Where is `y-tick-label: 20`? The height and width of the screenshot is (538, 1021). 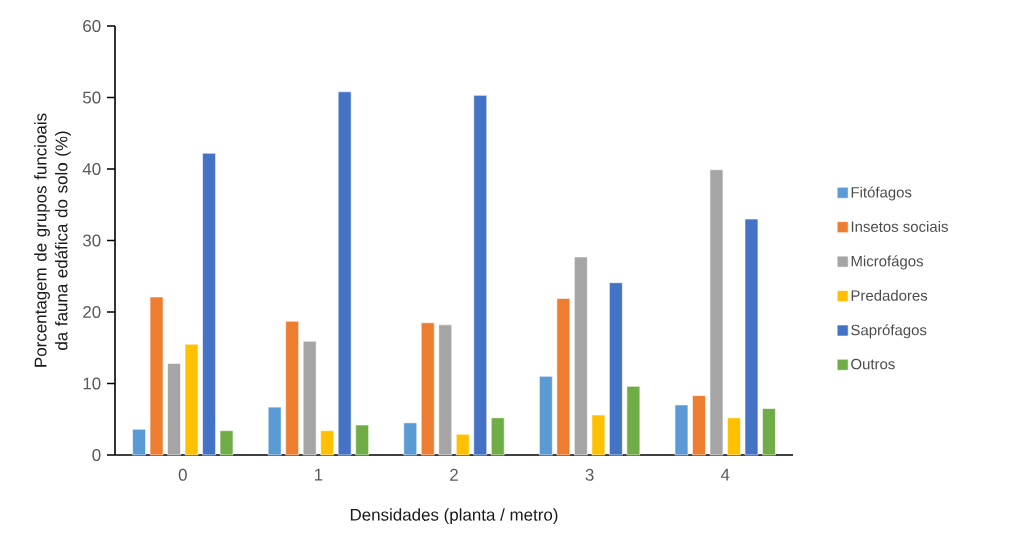 y-tick-label: 20 is located at coordinates (92, 311).